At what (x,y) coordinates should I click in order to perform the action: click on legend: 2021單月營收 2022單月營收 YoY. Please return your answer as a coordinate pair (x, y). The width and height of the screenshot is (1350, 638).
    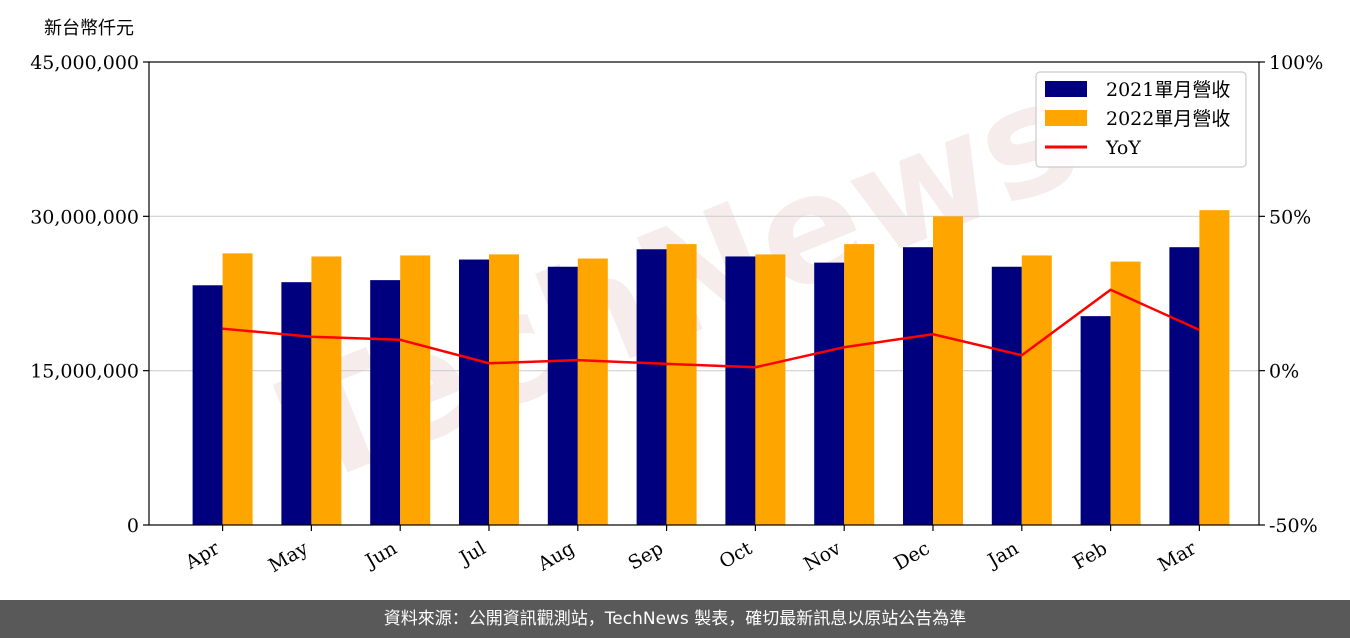
    Looking at the image, I should click on (1141, 119).